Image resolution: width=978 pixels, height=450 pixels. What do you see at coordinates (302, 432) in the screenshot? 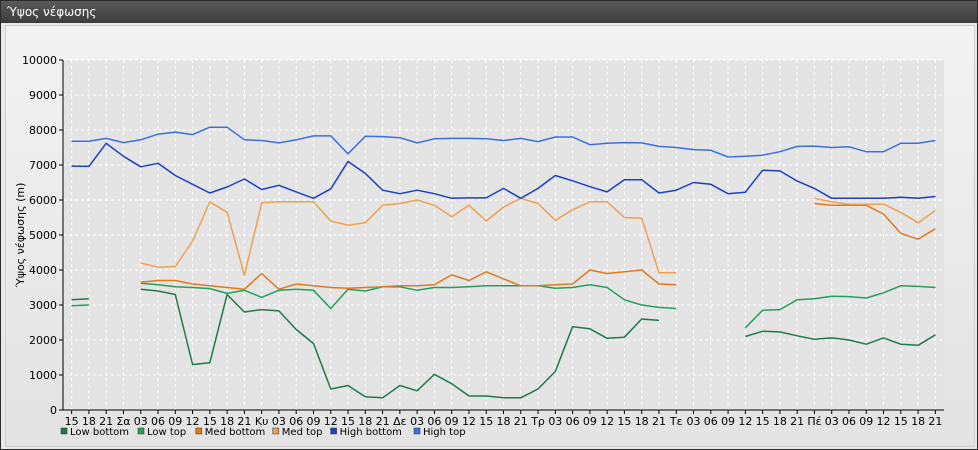
I see `legend-label-med-top: Med top` at bounding box center [302, 432].